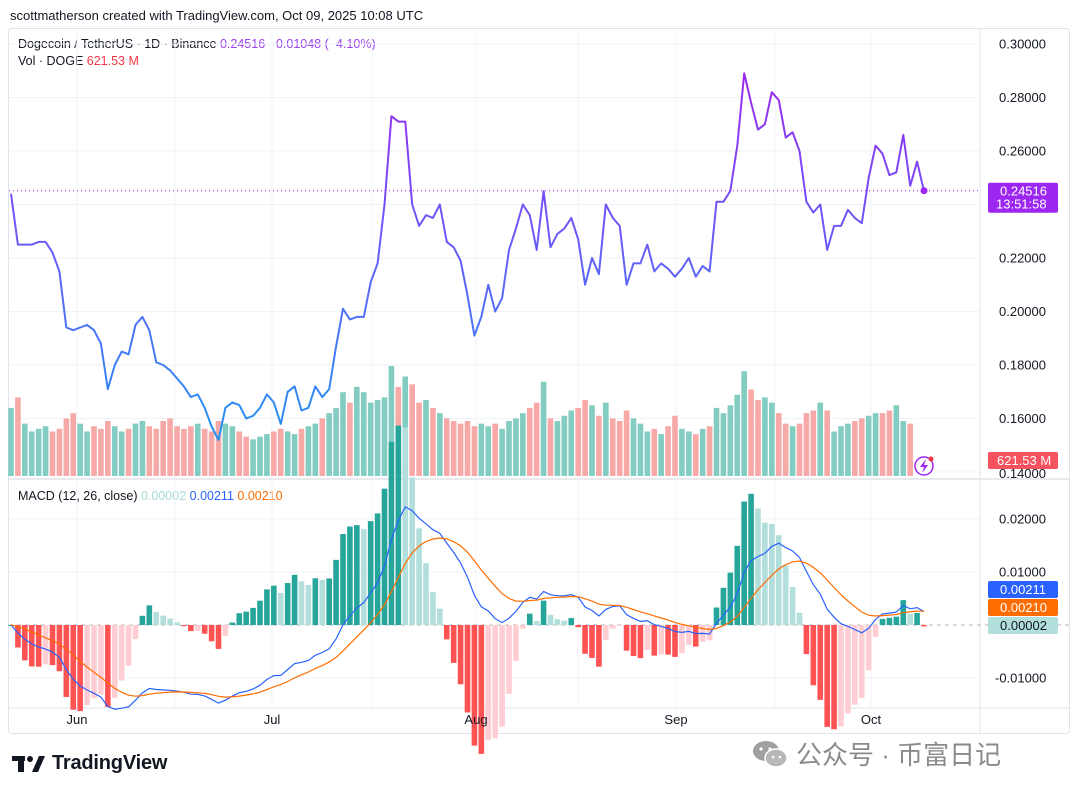 This screenshot has height=795, width=1080. What do you see at coordinates (924, 191) in the screenshot?
I see `last-price-dot` at bounding box center [924, 191].